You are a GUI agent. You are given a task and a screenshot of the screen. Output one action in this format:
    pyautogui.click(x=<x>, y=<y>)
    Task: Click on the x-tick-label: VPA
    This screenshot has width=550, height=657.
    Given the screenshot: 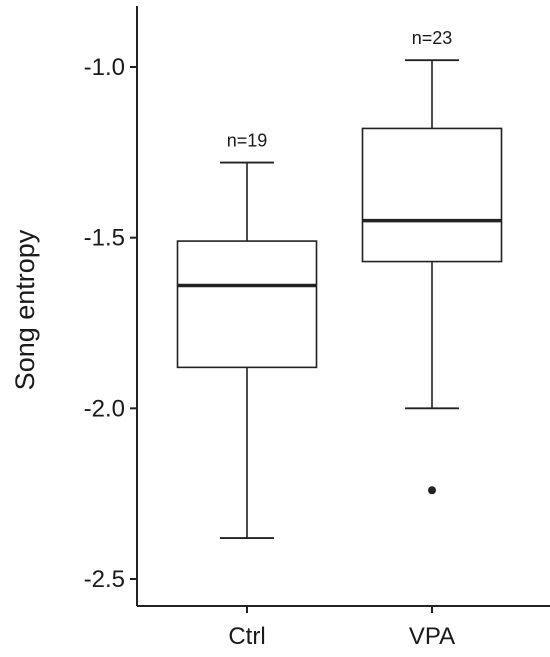 What is the action you would take?
    pyautogui.click(x=432, y=636)
    